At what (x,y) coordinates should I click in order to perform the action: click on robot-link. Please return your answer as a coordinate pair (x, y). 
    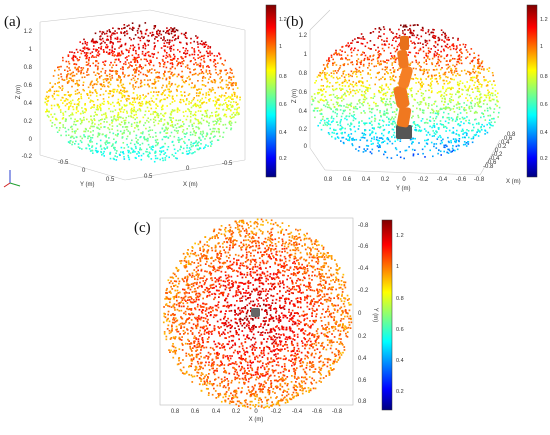
    Looking at the image, I should click on (401, 97).